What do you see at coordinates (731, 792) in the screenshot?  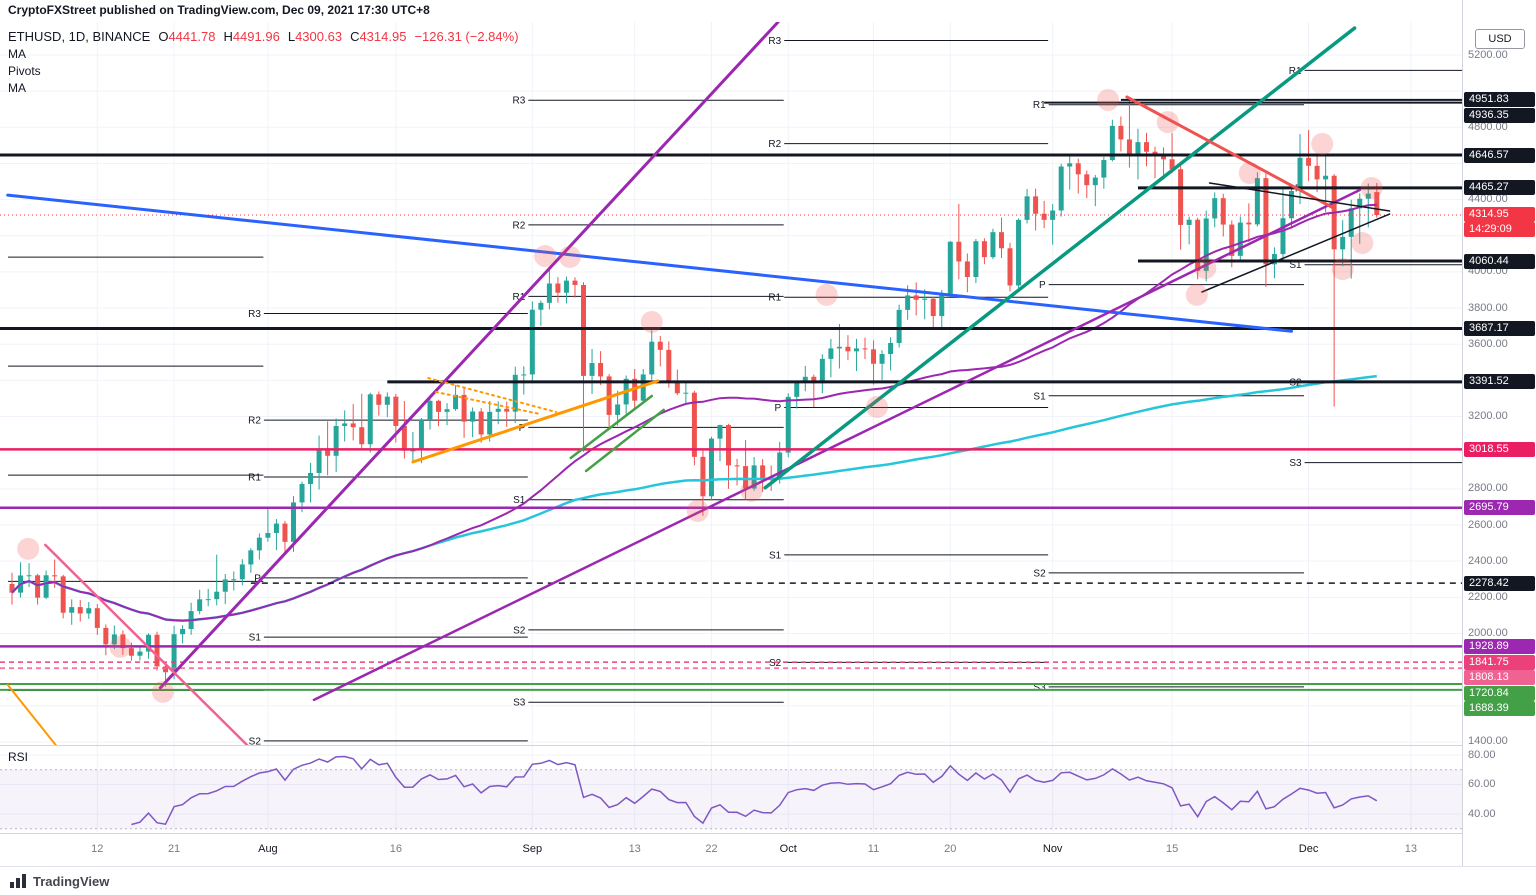 I see `rsi-pane` at bounding box center [731, 792].